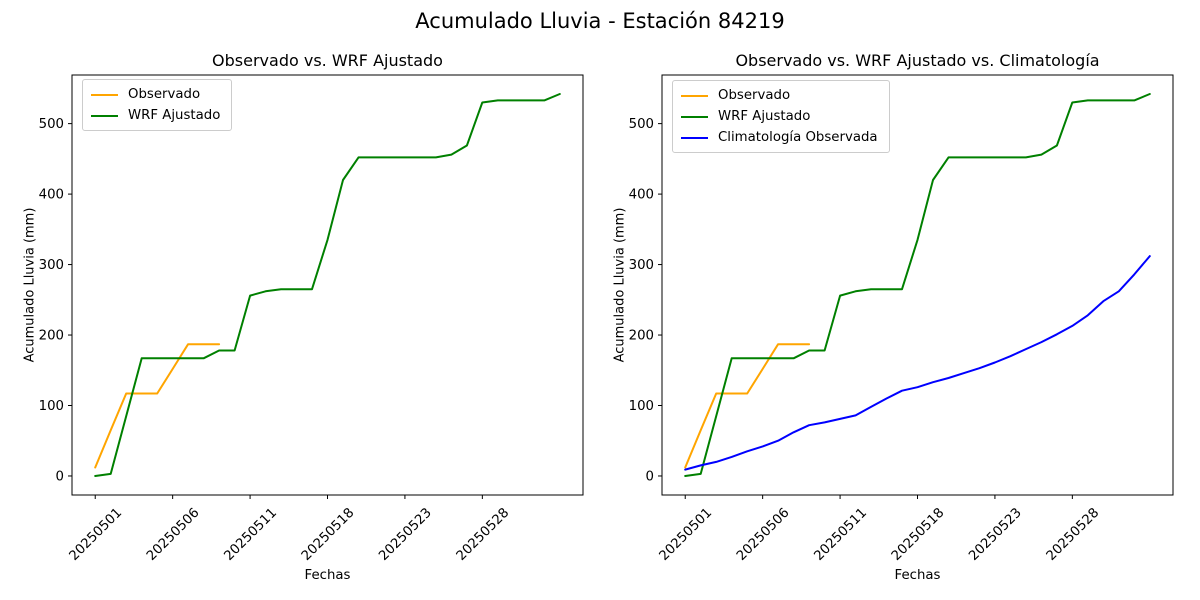  Describe the element at coordinates (327, 575) in the screenshot. I see `x-axis-label-left: Fechas` at that location.